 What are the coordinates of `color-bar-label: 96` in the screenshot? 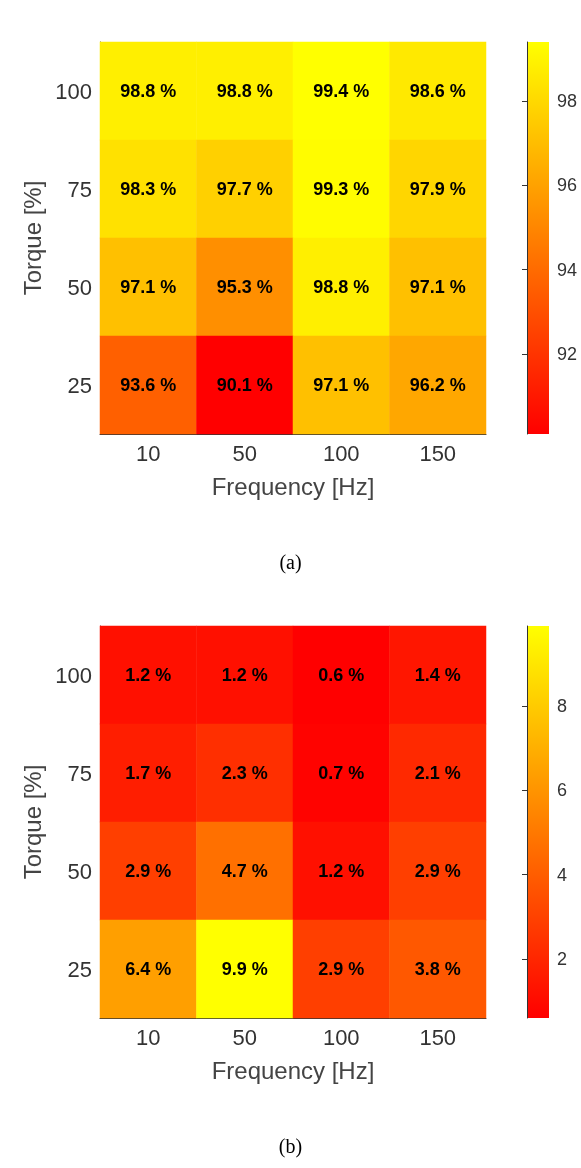 It's located at (567, 185).